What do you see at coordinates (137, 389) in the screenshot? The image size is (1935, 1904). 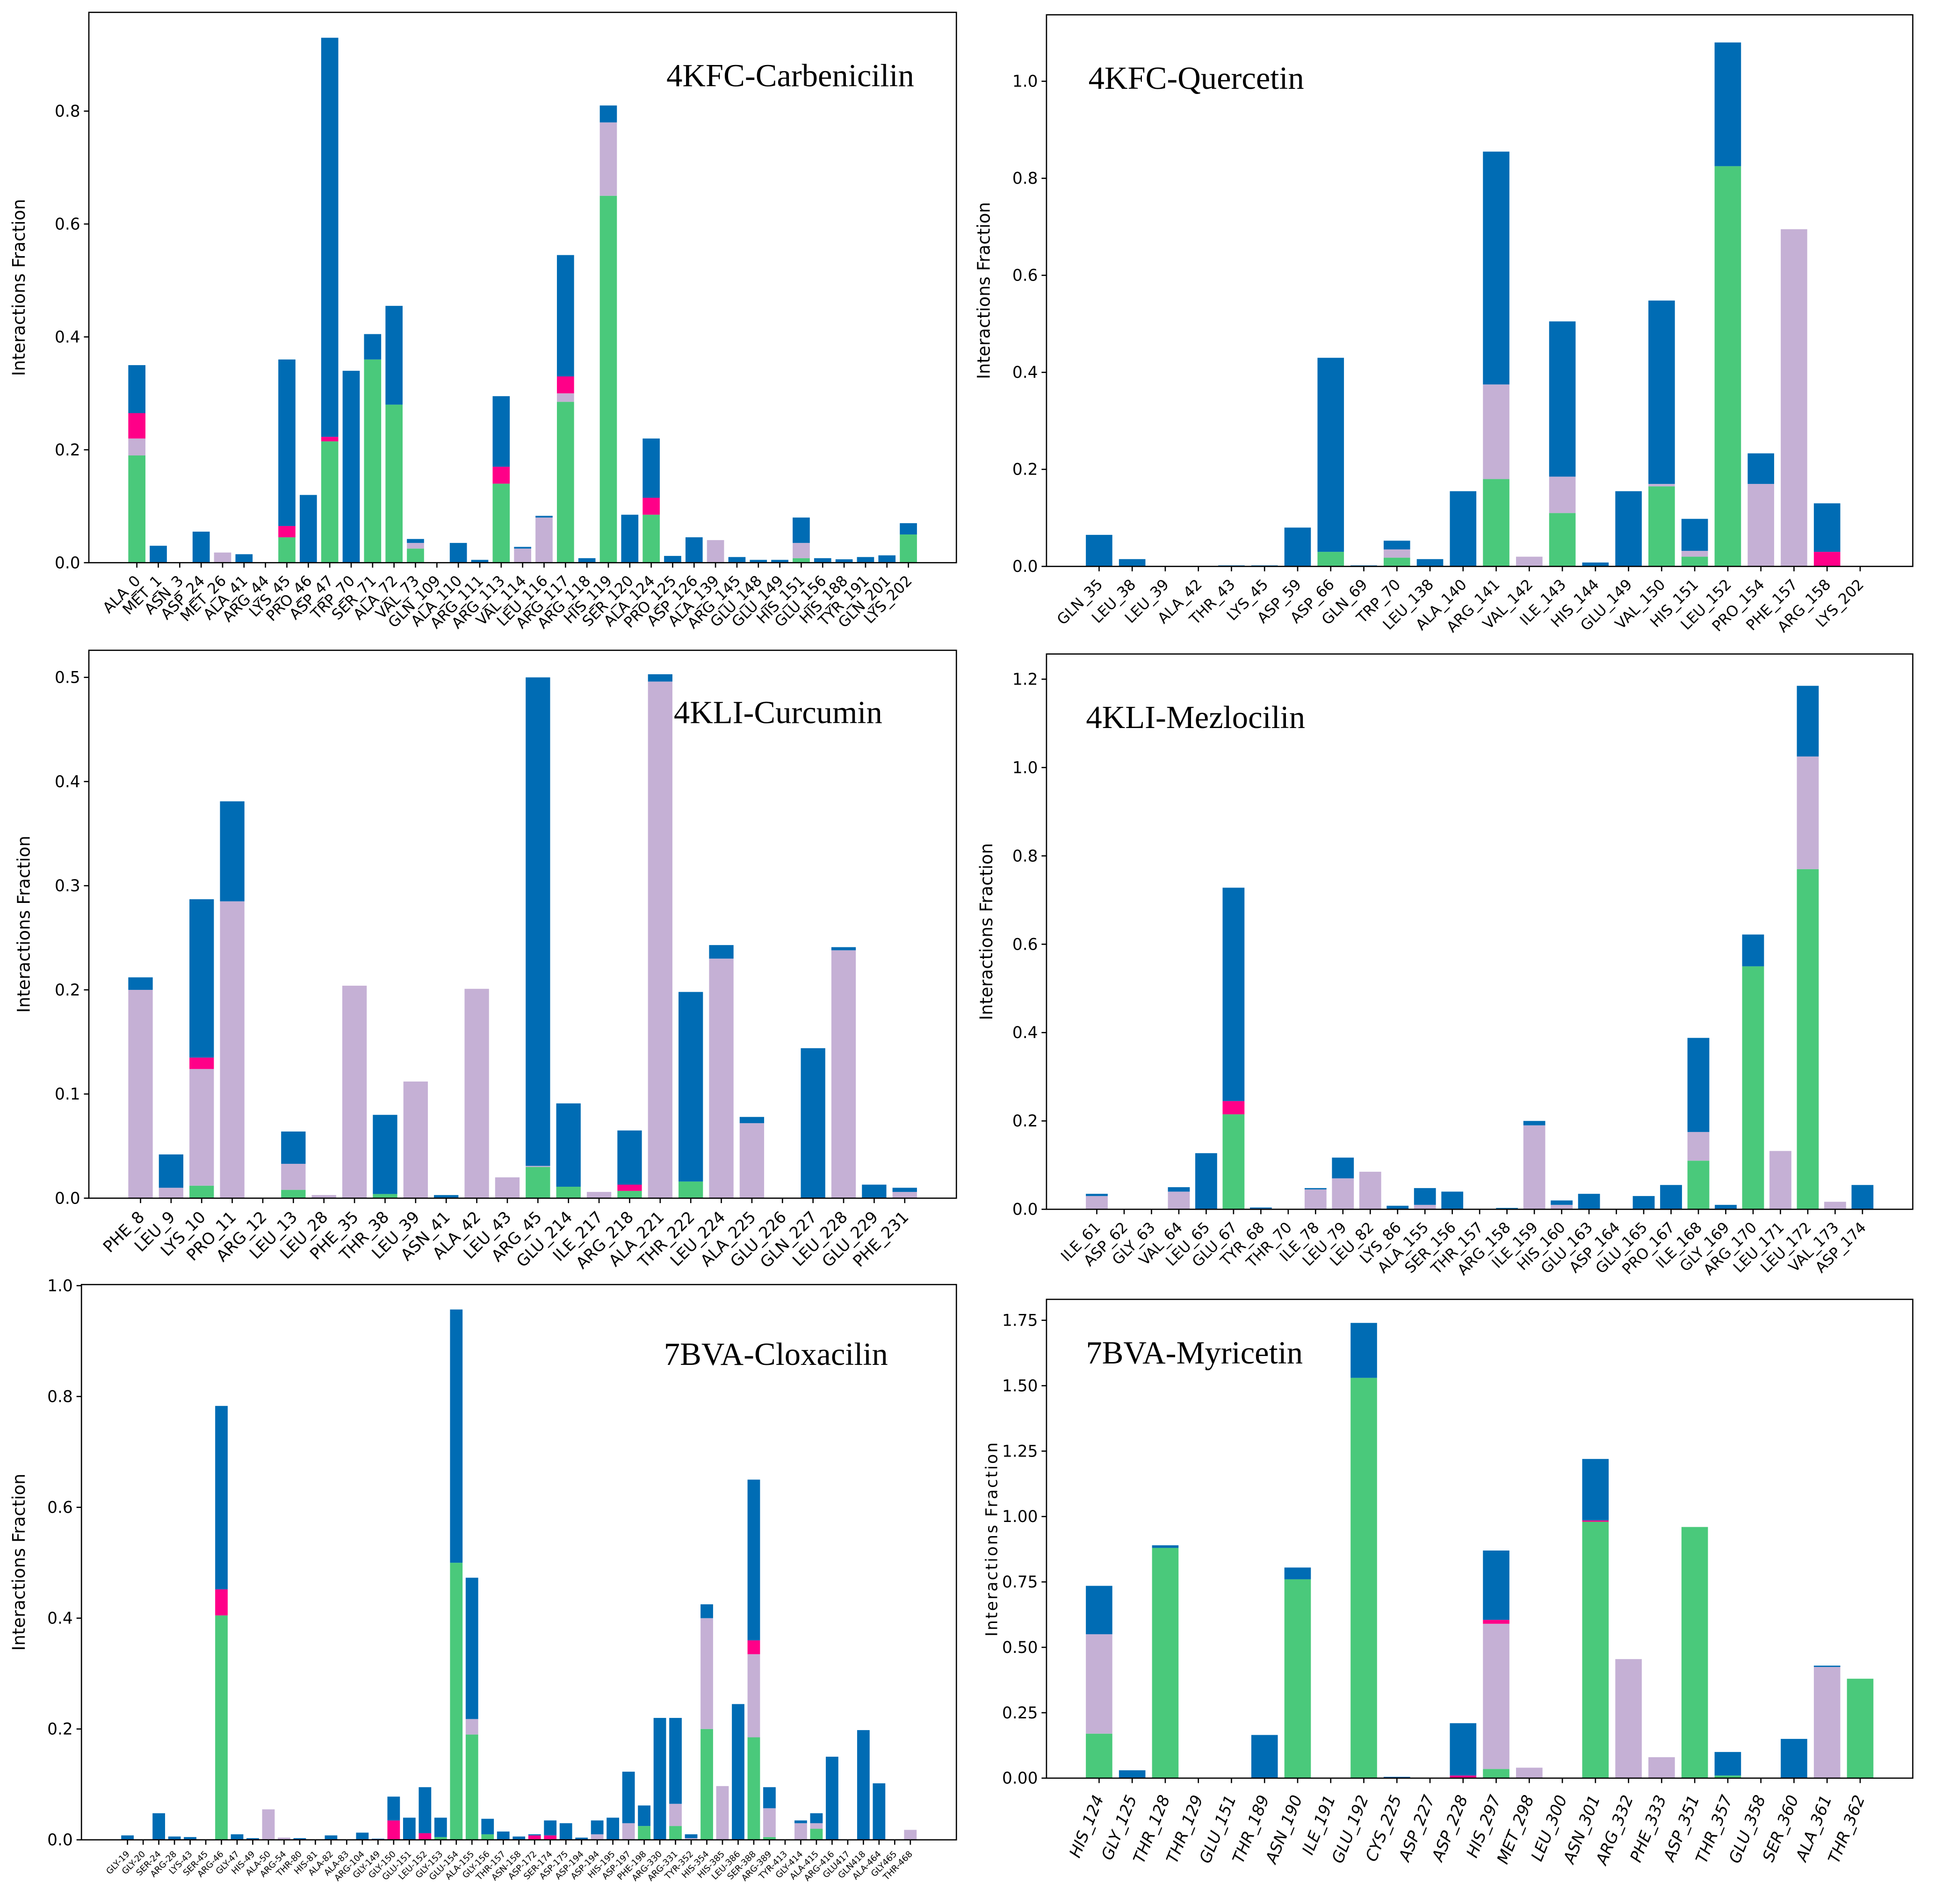 I see `bar-segment-ALA_0-s3` at bounding box center [137, 389].